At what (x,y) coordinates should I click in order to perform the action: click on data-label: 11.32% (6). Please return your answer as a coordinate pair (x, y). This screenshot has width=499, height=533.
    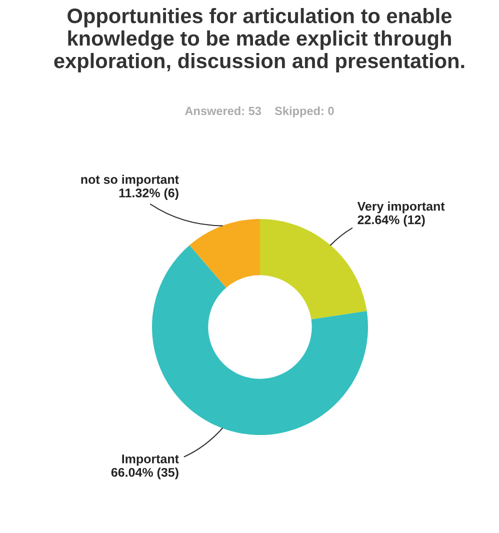
    Looking at the image, I should click on (148, 194).